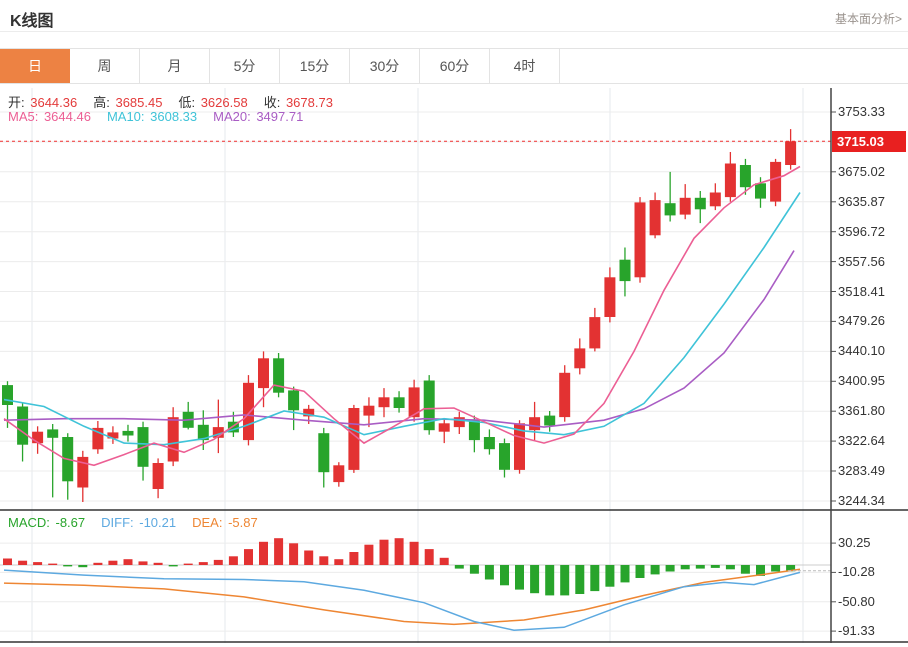 The image size is (908, 647). Describe the element at coordinates (245, 66) in the screenshot. I see `tab-5min: 5分` at that location.